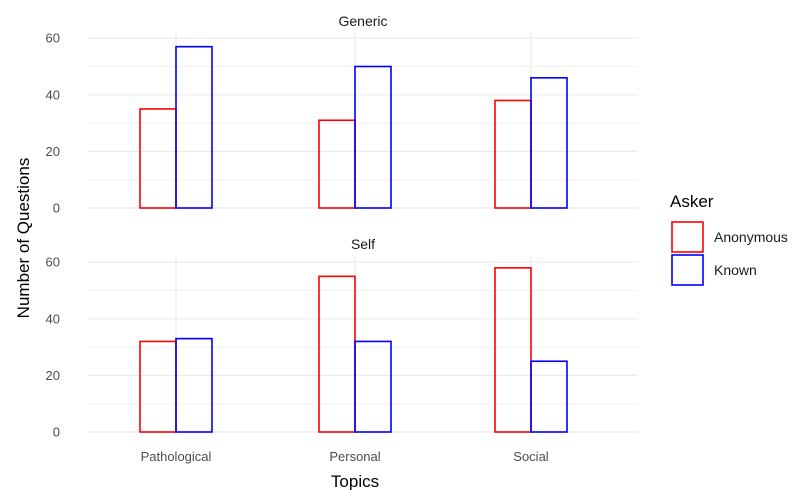 The image size is (808, 490). I want to click on legend-title: Asker, so click(692, 201).